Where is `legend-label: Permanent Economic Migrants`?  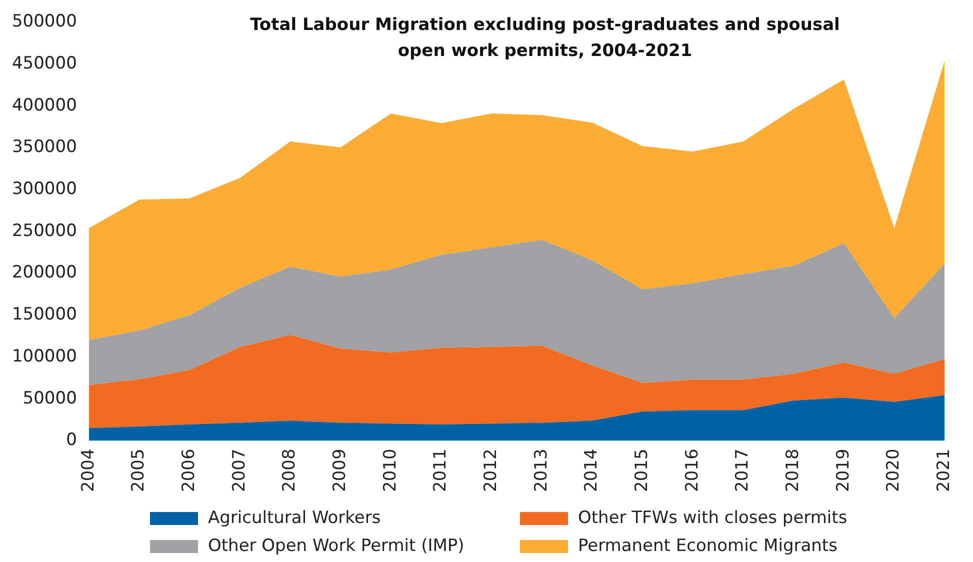
legend-label: Permanent Economic Migrants is located at coordinates (708, 546).